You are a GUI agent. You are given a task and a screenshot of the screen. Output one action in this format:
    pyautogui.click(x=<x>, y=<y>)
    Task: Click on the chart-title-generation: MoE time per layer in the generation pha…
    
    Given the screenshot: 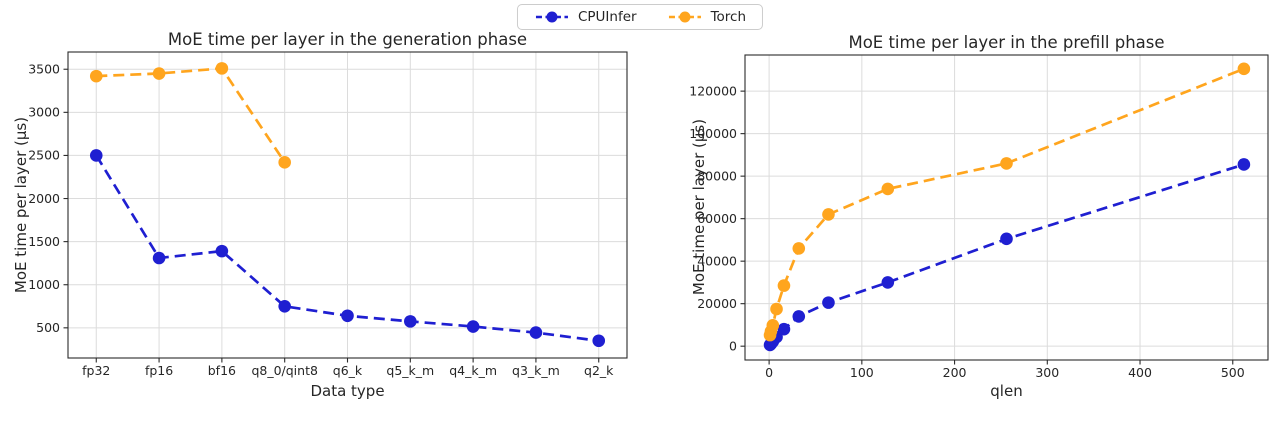 What is the action you would take?
    pyautogui.click(x=347, y=39)
    